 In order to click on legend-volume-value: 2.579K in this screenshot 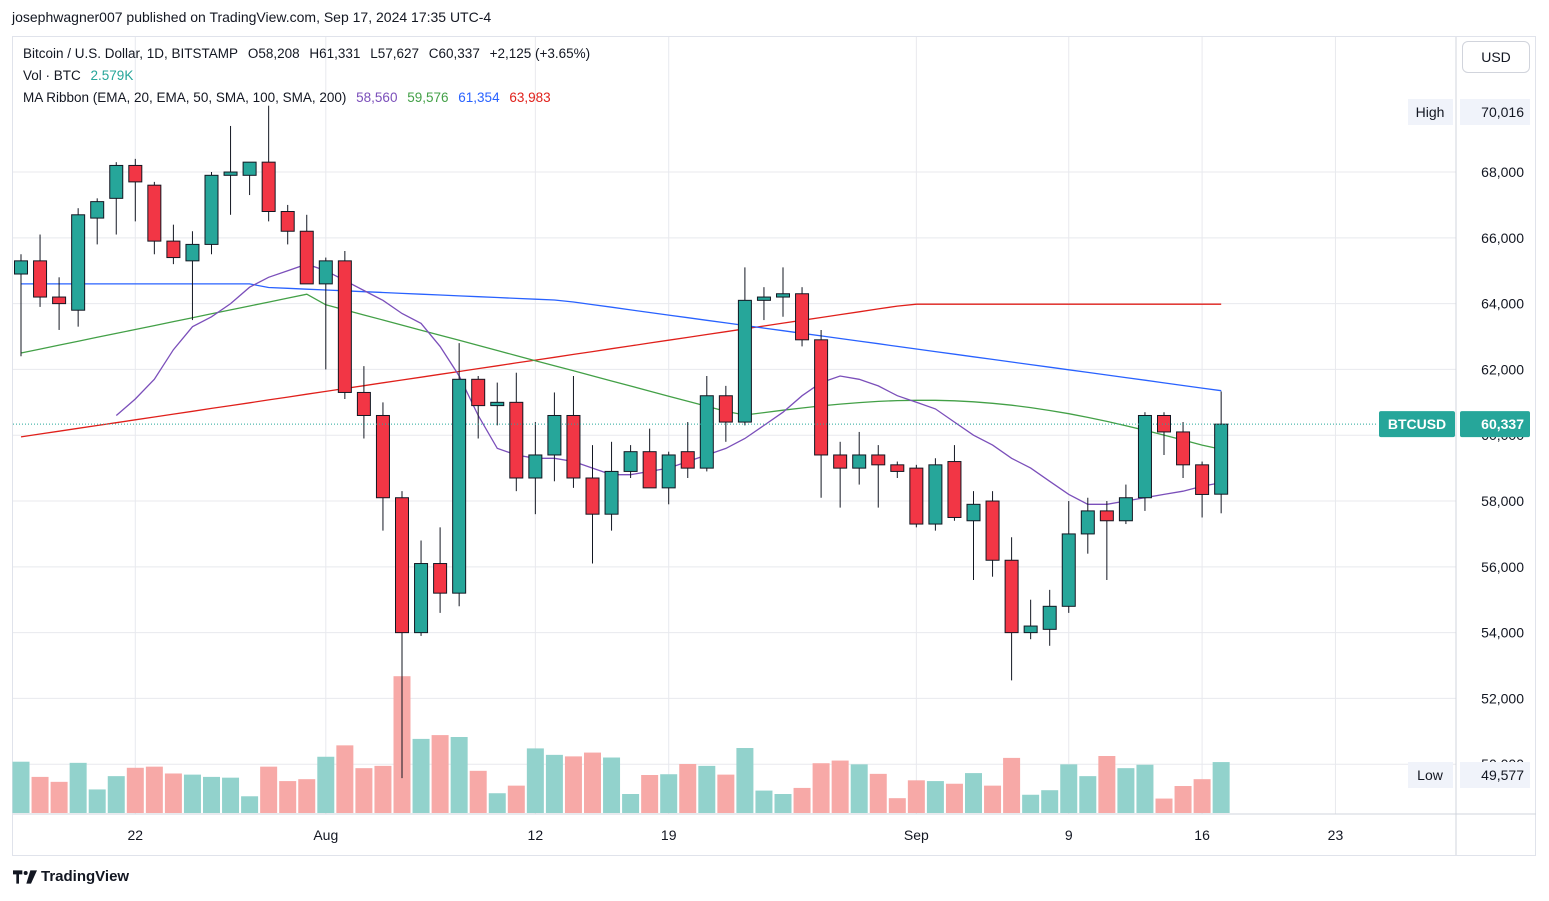, I will do `click(112, 75)`.